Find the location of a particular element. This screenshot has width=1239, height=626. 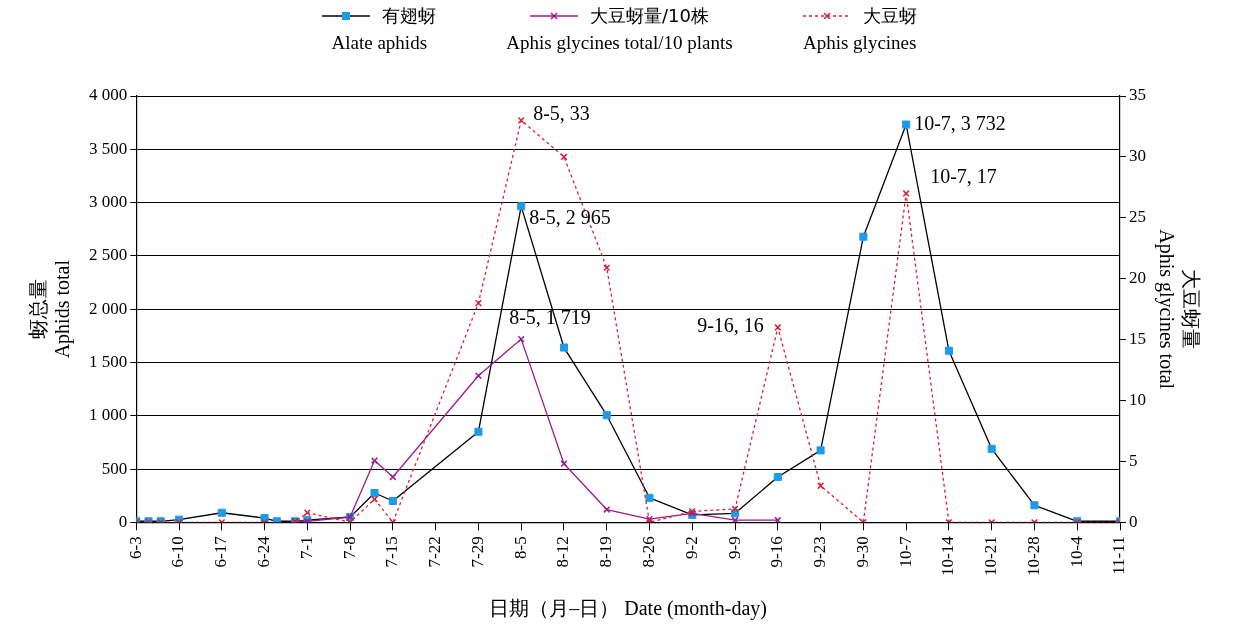

data-label: 10-7, 17 is located at coordinates (963, 175).